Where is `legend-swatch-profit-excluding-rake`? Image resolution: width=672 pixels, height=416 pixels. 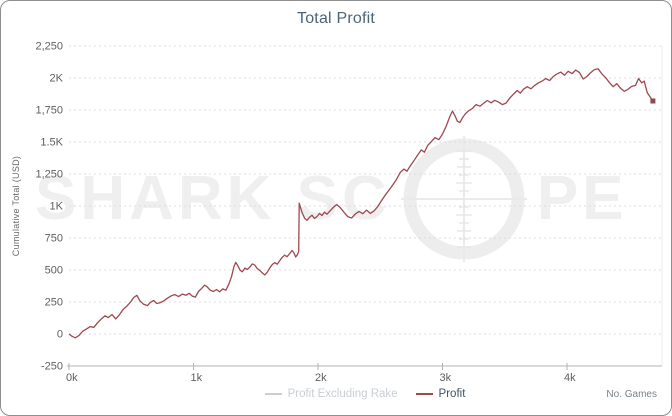 legend-swatch-profit-excluding-rake is located at coordinates (273, 394).